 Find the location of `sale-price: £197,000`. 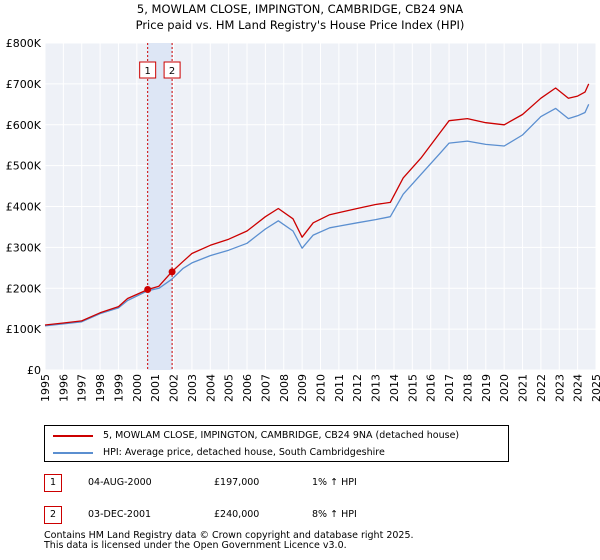

sale-price: £197,000 is located at coordinates (237, 482).